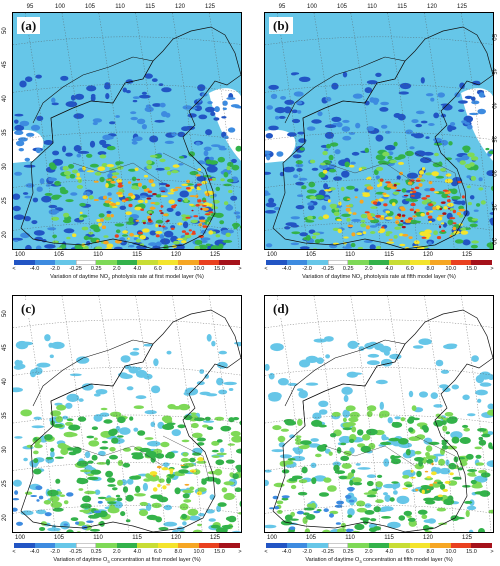 The height and width of the screenshot is (566, 500). I want to click on colorbar-tick-label: 4.0, so click(137, 552).